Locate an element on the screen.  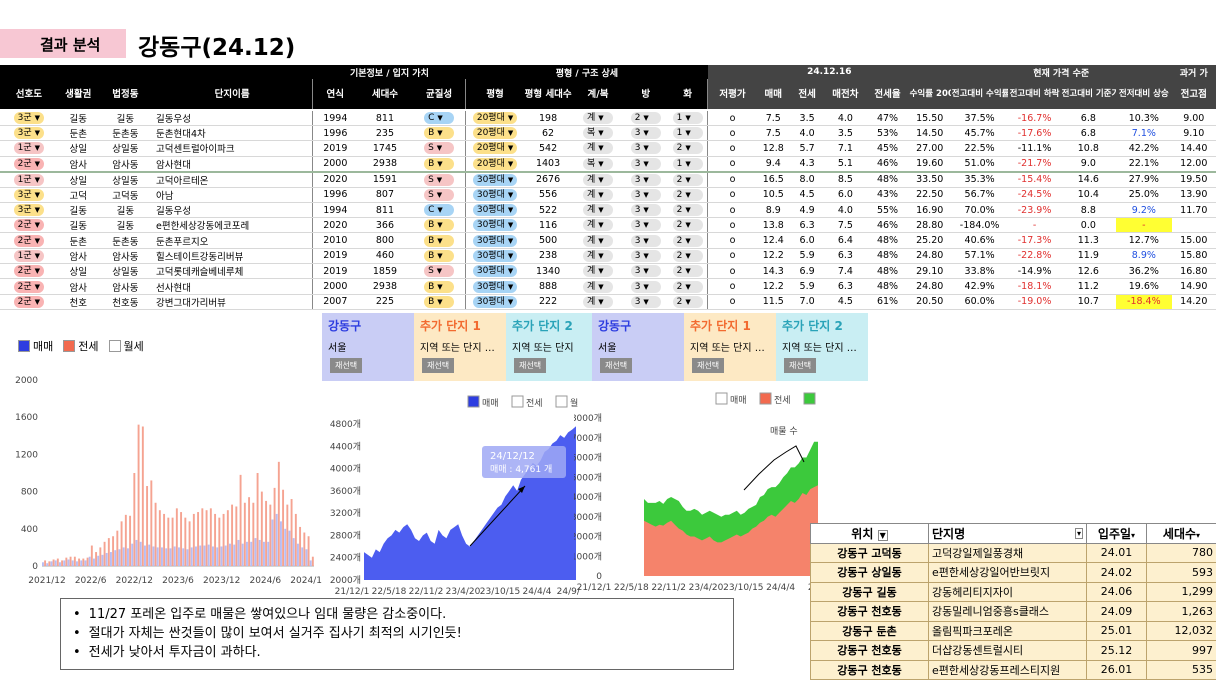
dropdown-pill: C ▼ is located at coordinates (439, 118).